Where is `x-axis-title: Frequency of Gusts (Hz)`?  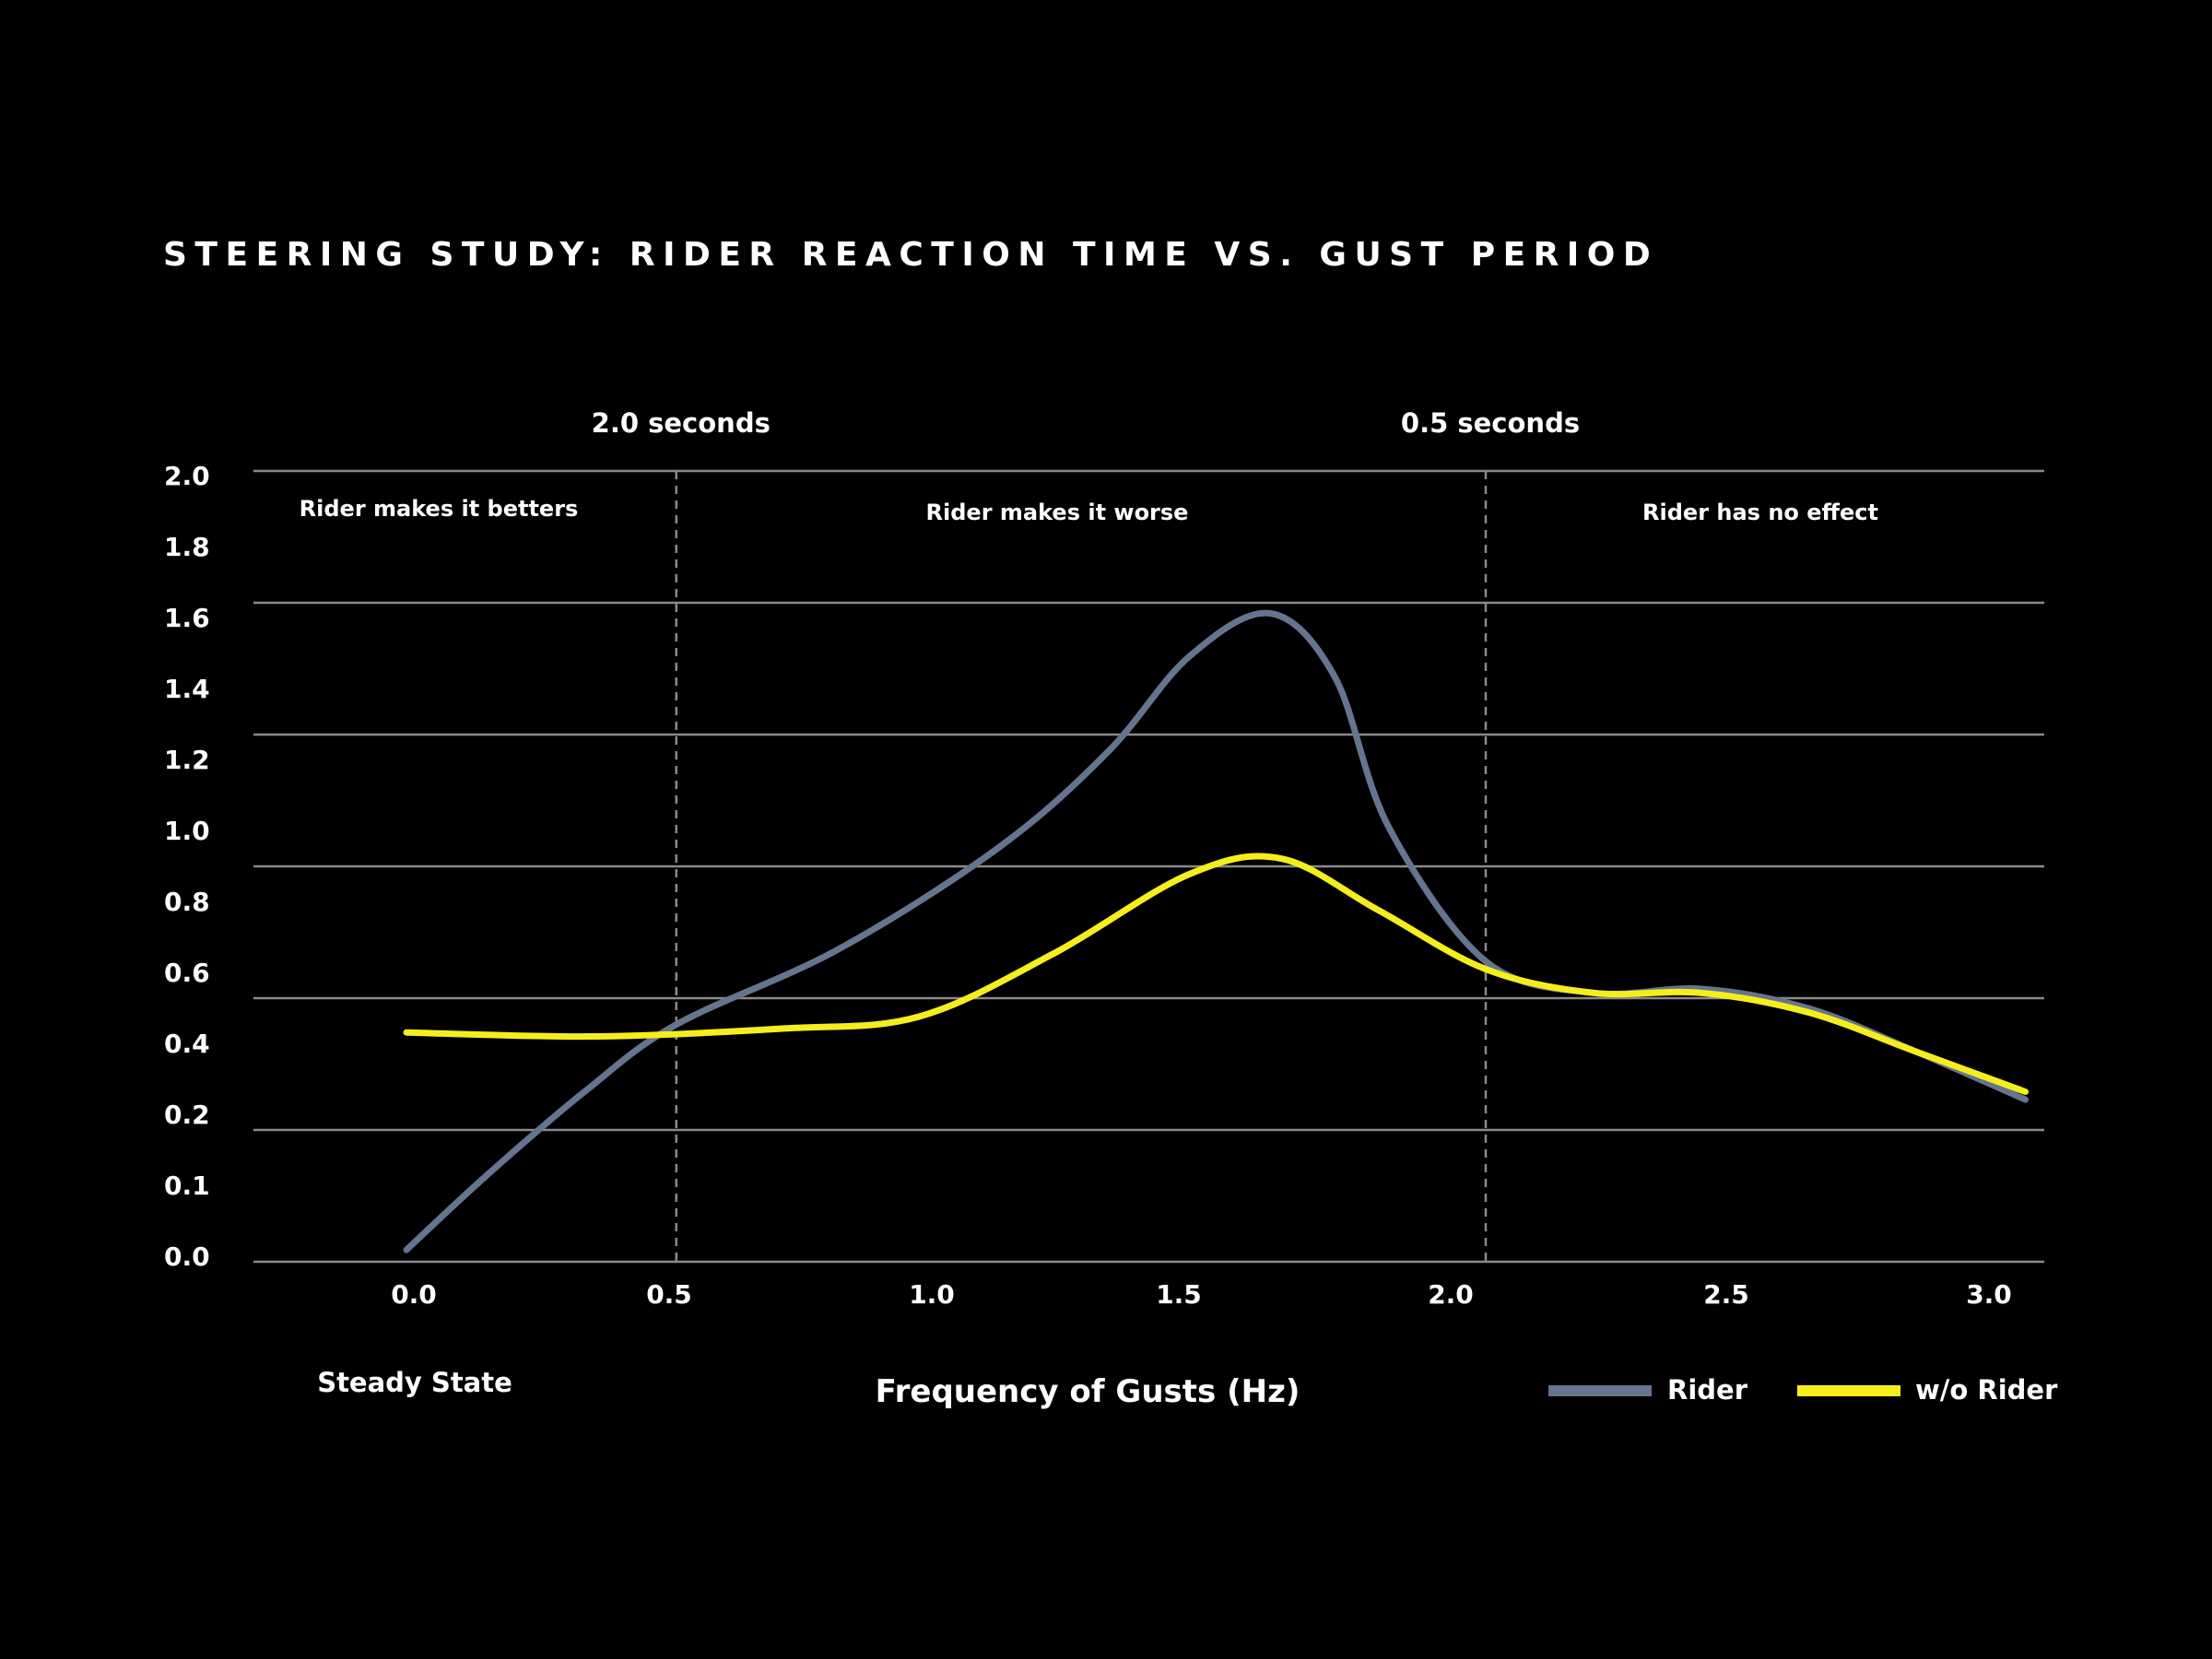
x-axis-title: Frequency of Gusts (Hz) is located at coordinates (1088, 1391).